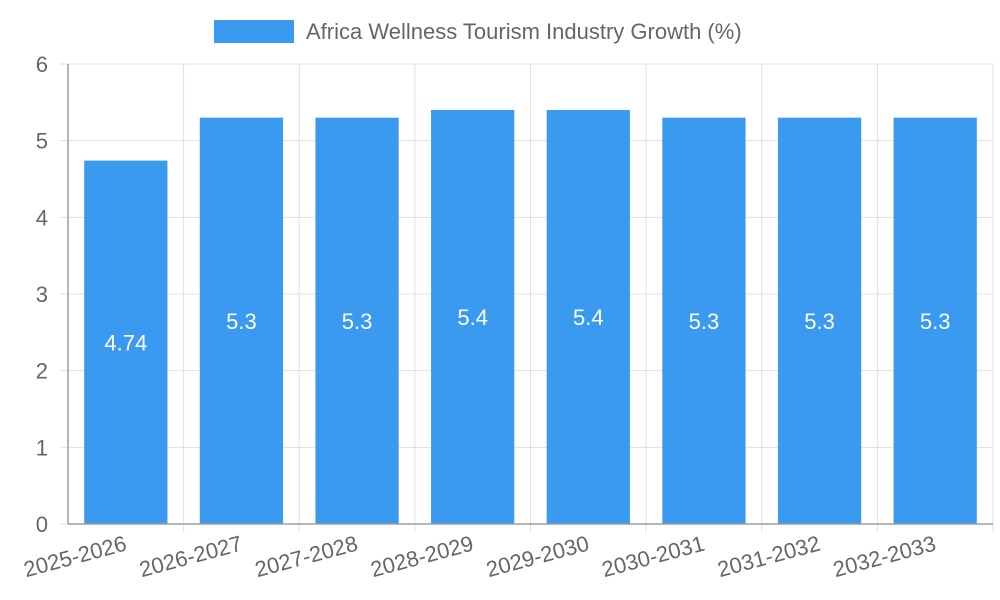  Describe the element at coordinates (42, 371) in the screenshot. I see `y-tick-label: 2` at that location.